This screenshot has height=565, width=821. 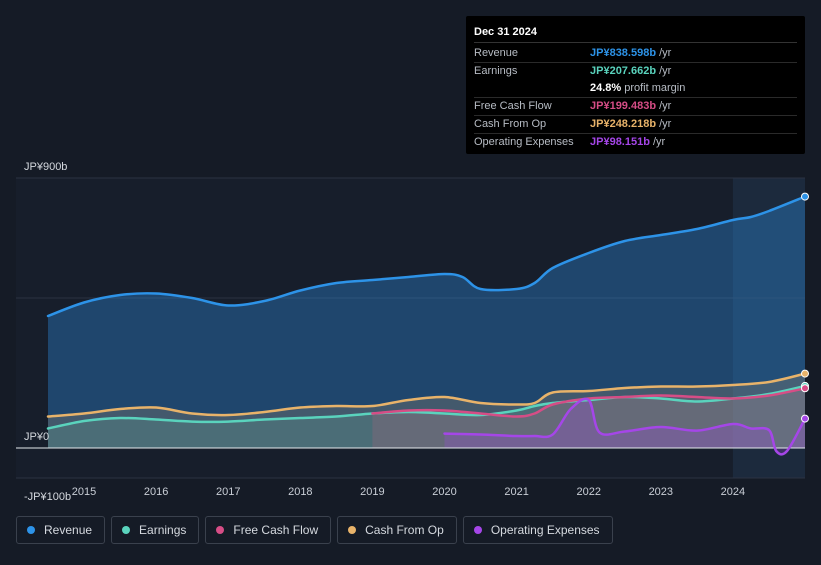 I want to click on tooltip-value: 24.8%, so click(x=606, y=88).